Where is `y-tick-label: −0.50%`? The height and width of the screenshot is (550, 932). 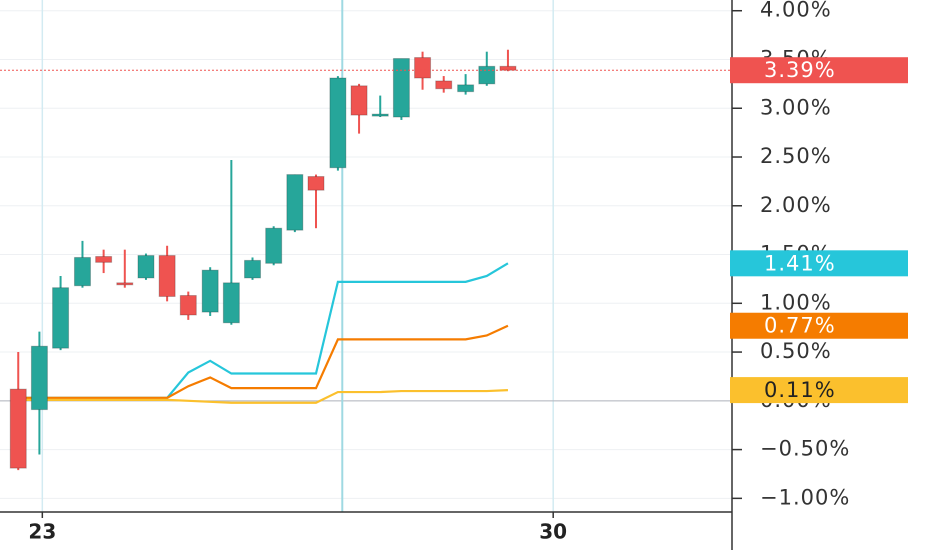 y-tick-label: −0.50% is located at coordinates (805, 449).